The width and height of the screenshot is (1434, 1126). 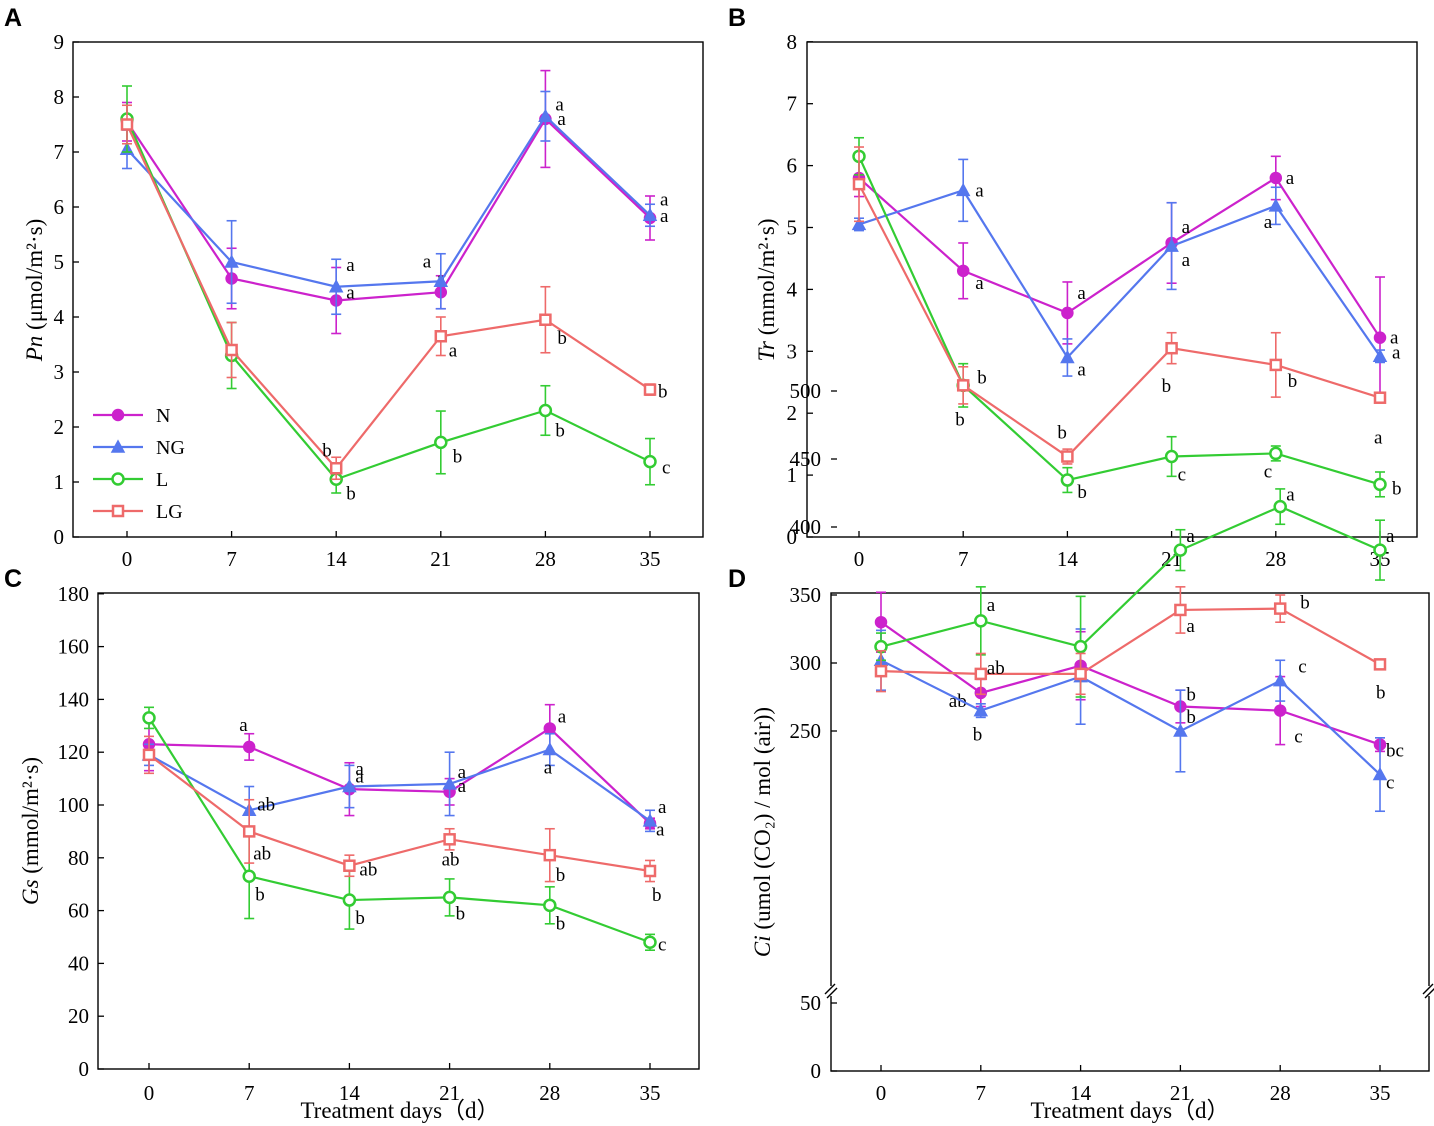 What do you see at coordinates (792, 475) in the screenshot?
I see `y-tick-label: 1` at bounding box center [792, 475].